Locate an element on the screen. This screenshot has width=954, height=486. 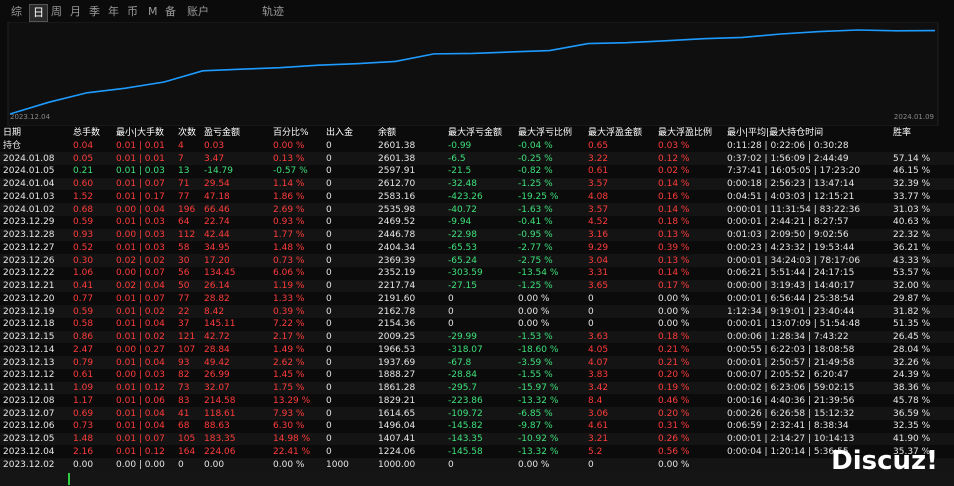
table-cell: 13.29 % is located at coordinates (292, 400).